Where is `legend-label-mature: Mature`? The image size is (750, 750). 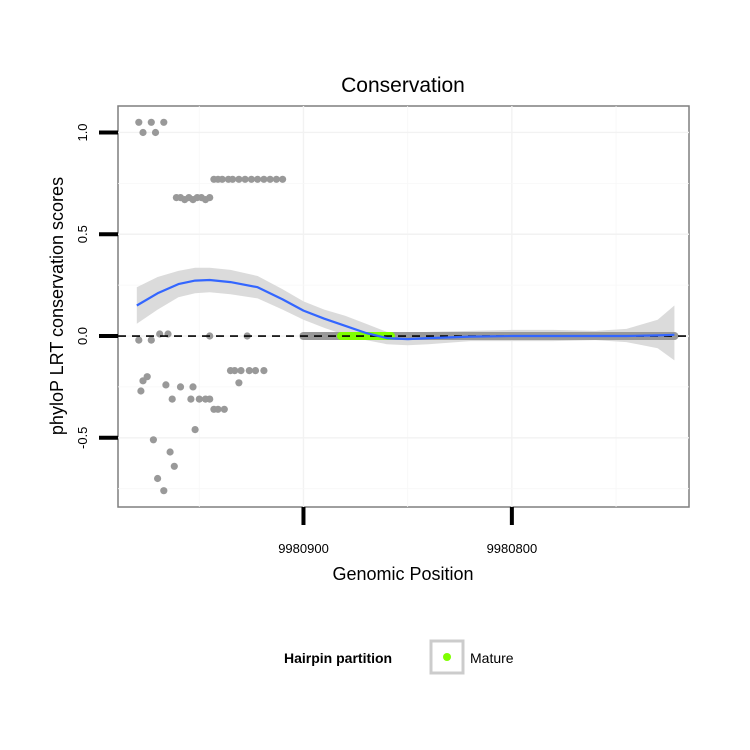
legend-label-mature: Mature is located at coordinates (492, 658).